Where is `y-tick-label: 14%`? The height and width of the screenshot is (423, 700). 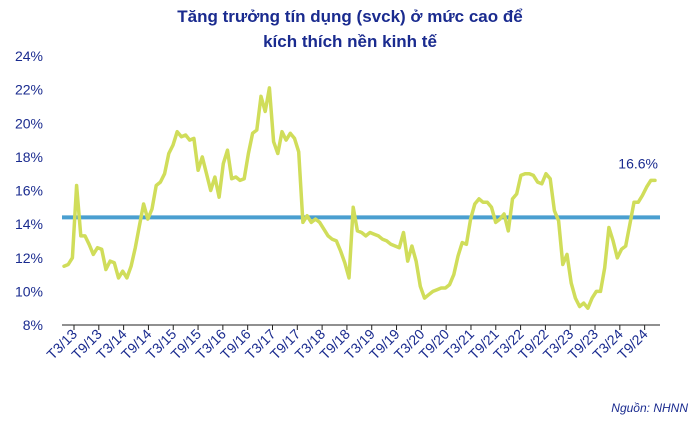
y-tick-label: 14% is located at coordinates (29, 224).